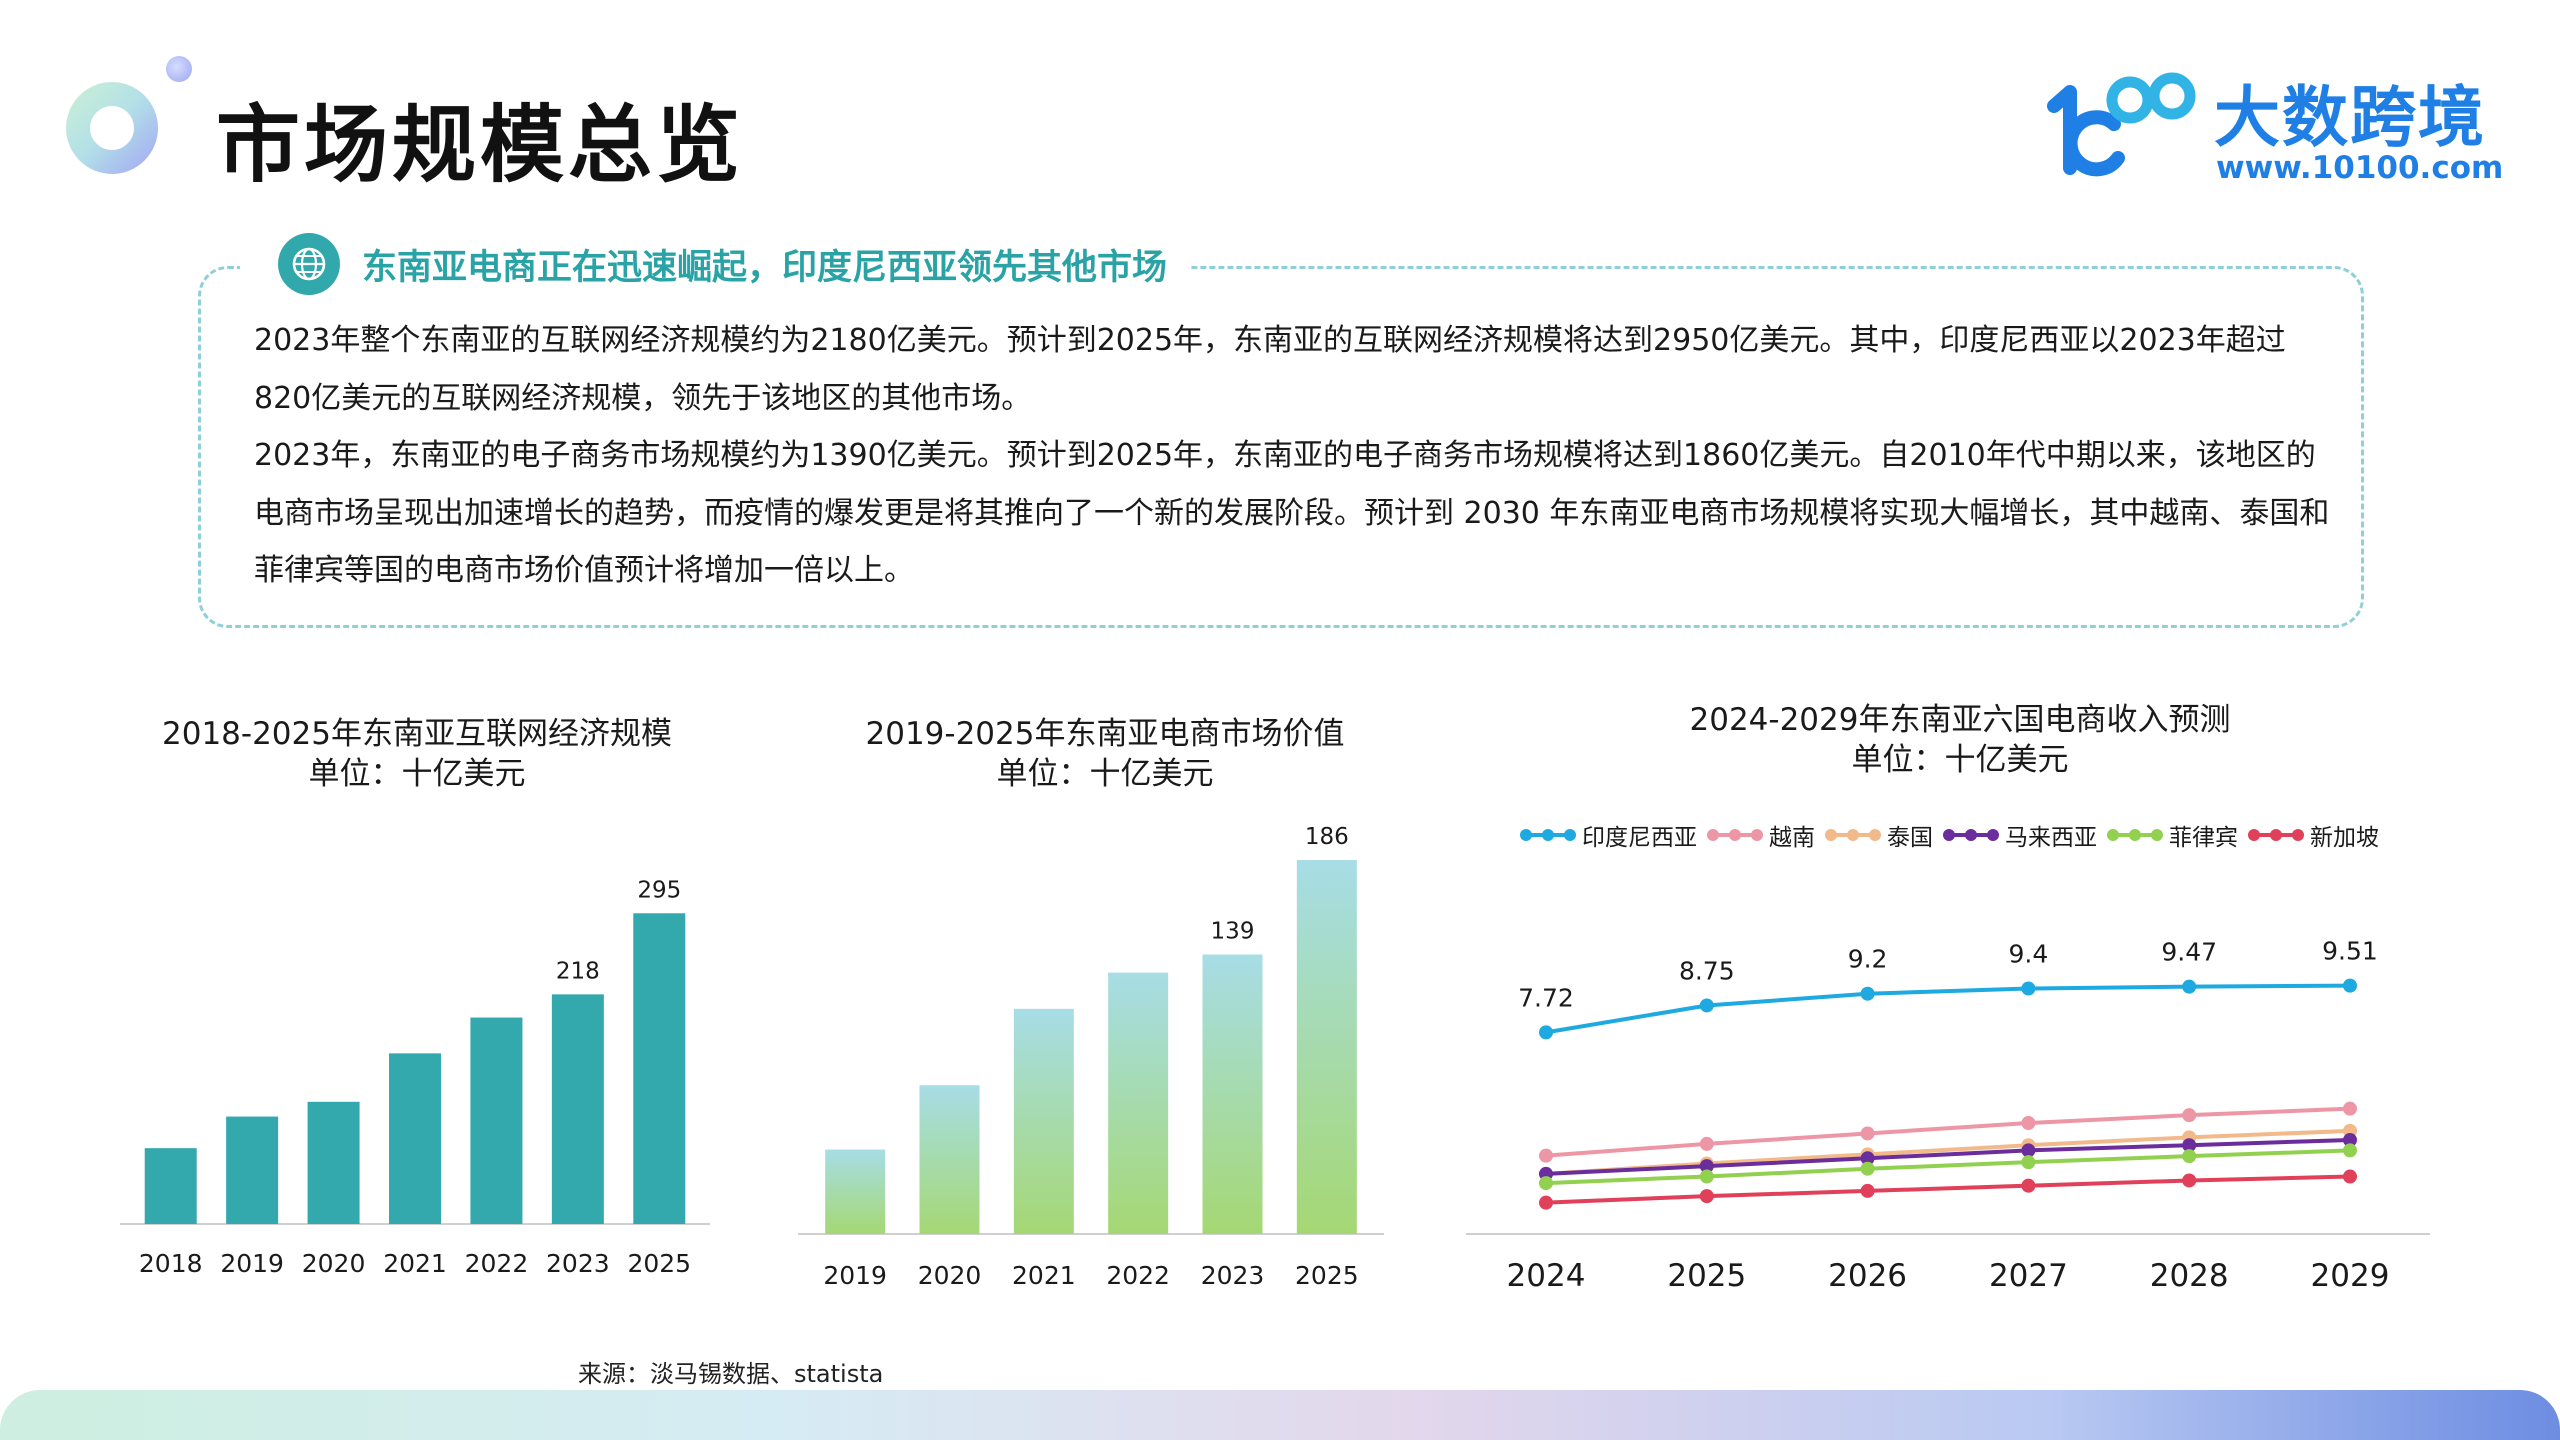  Describe the element at coordinates (2203, 838) in the screenshot. I see `legend-label: 菲律宾` at that location.